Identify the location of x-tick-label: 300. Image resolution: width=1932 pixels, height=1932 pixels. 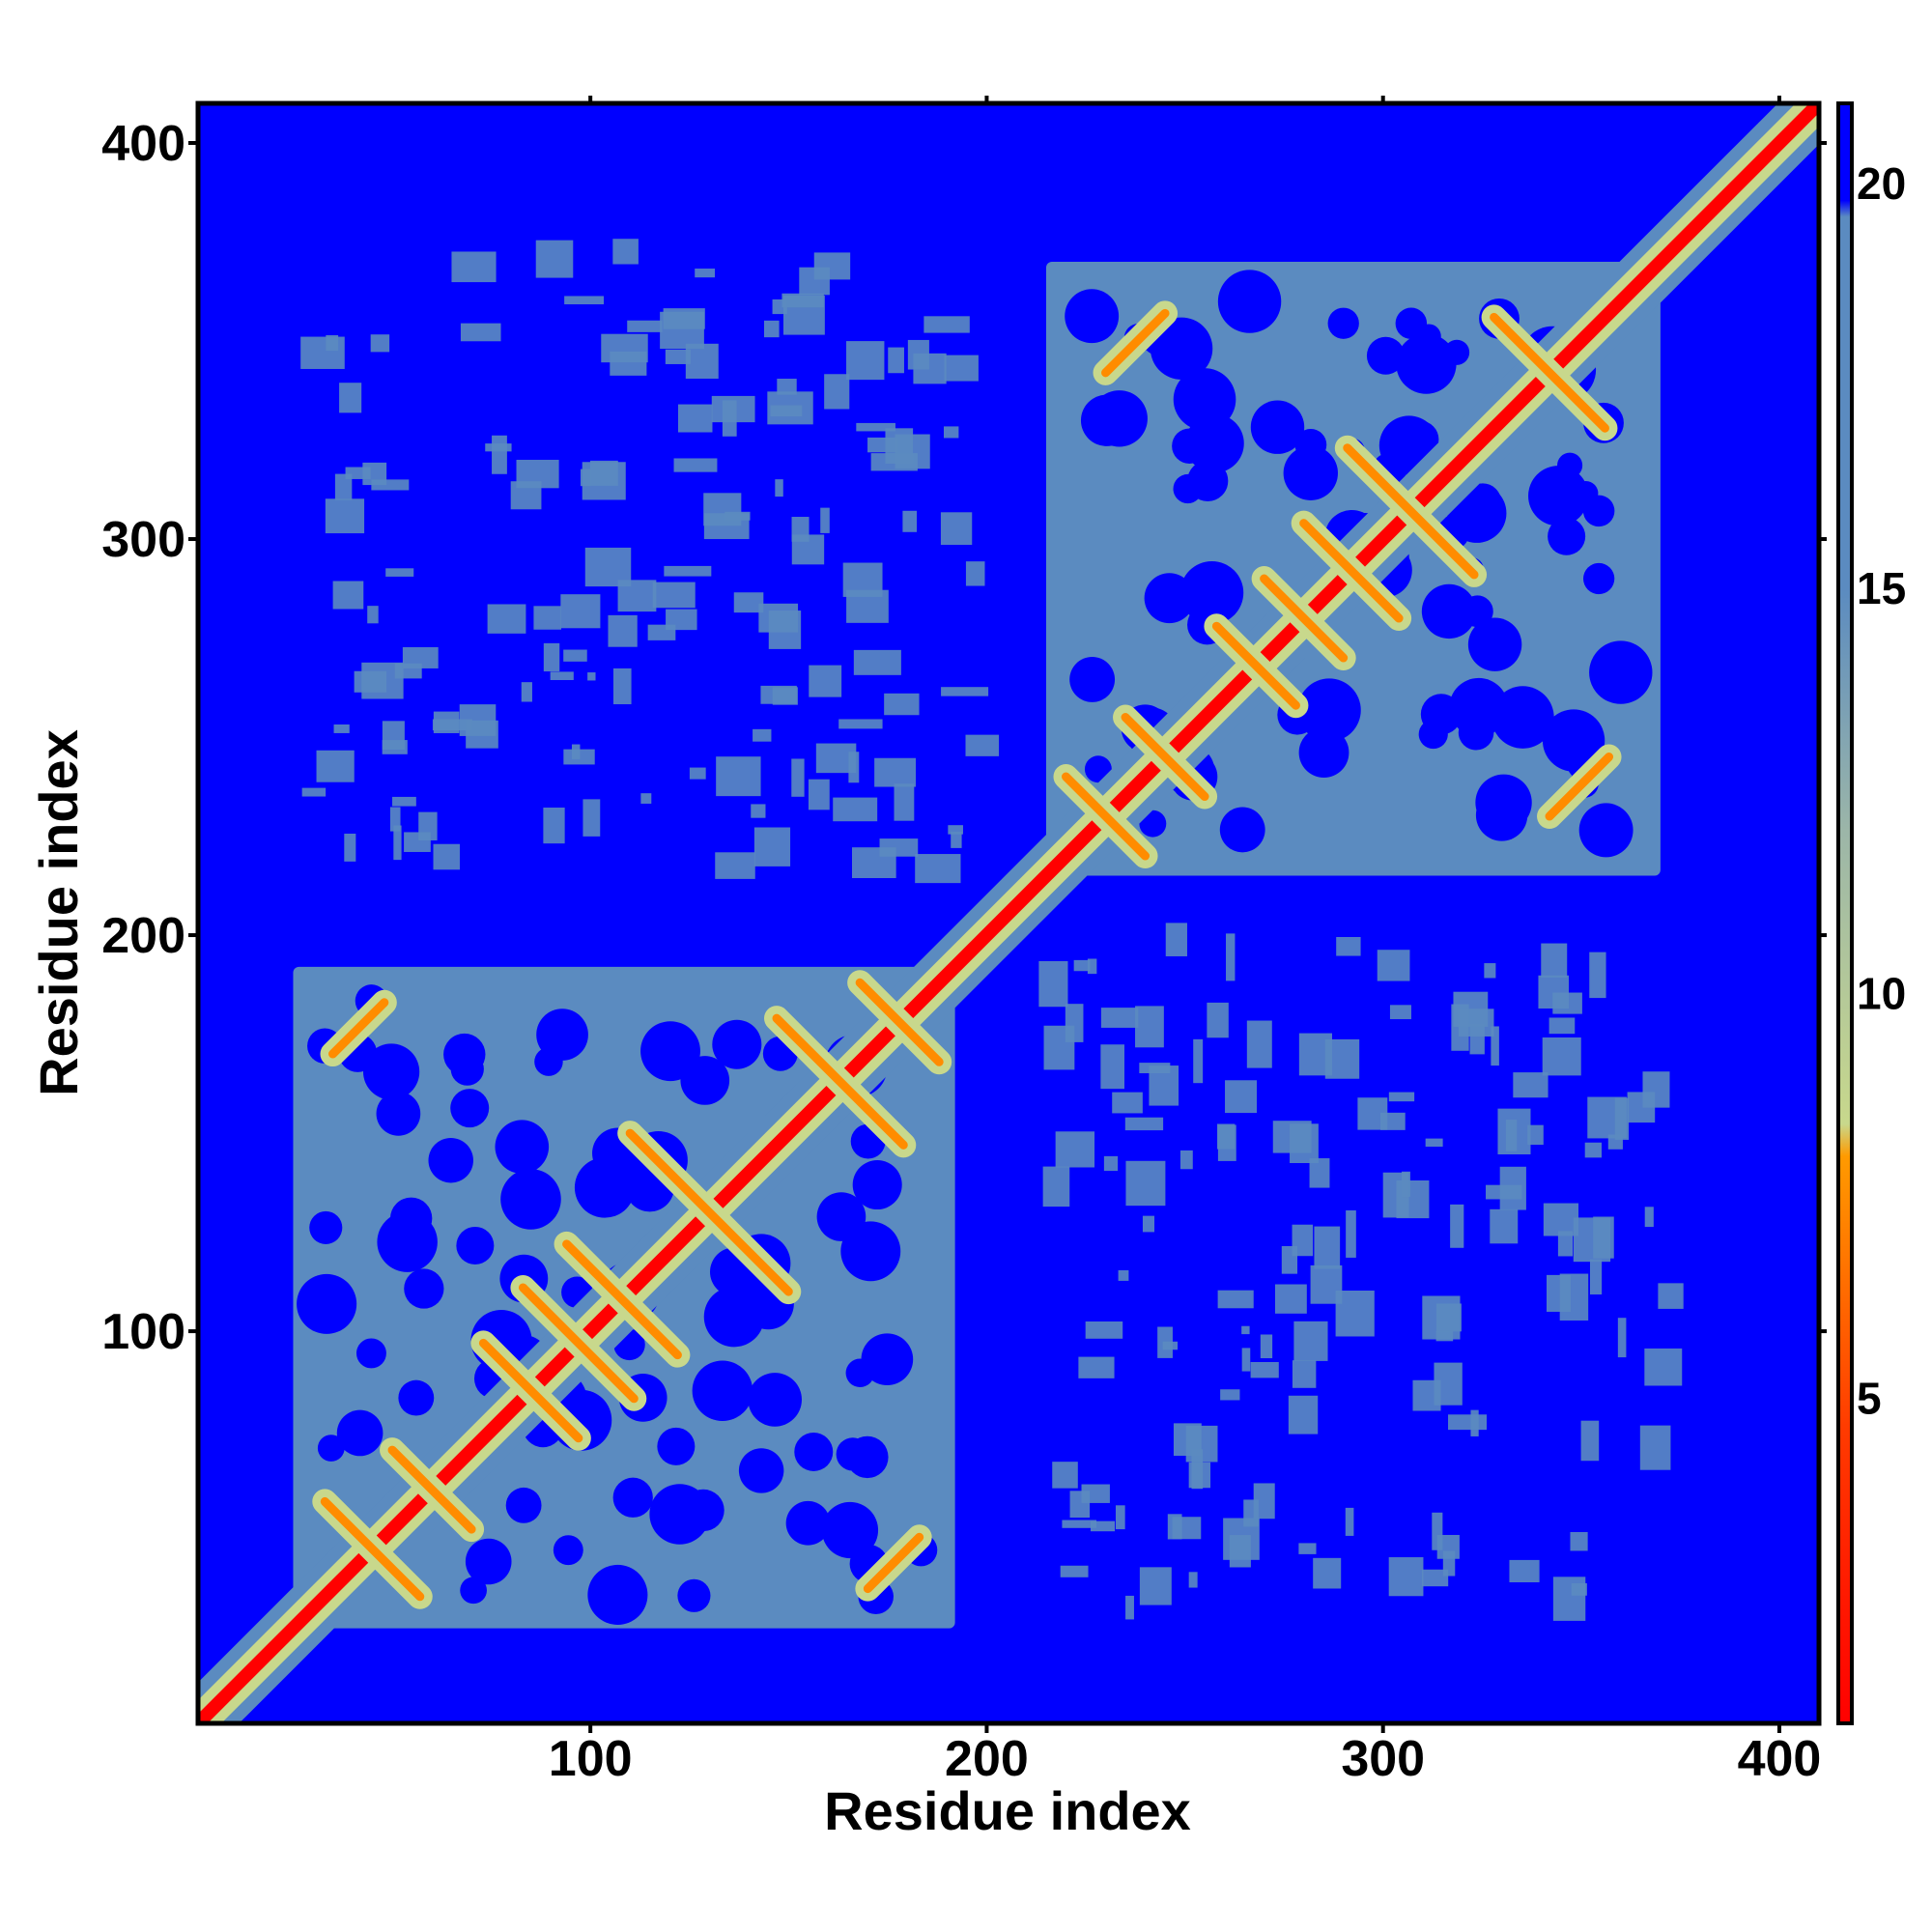
(1383, 1759).